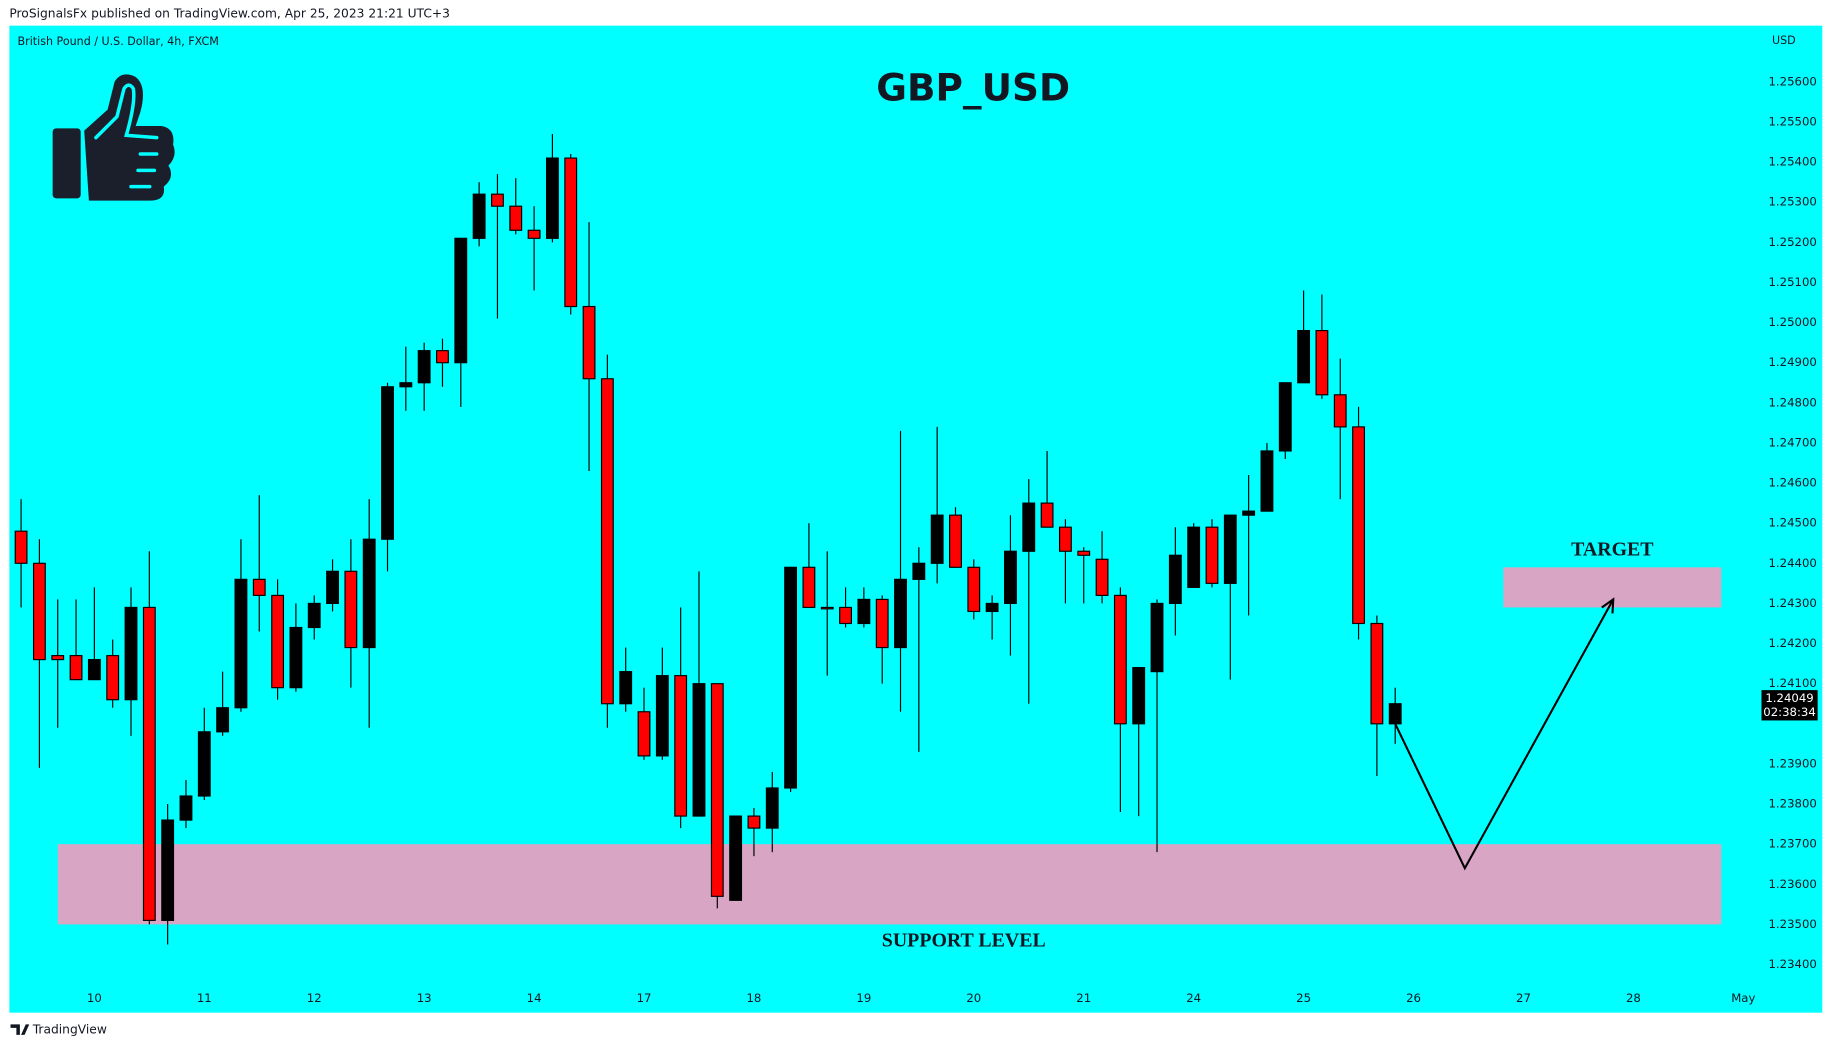  I want to click on x-tick-label: 11, so click(204, 998).